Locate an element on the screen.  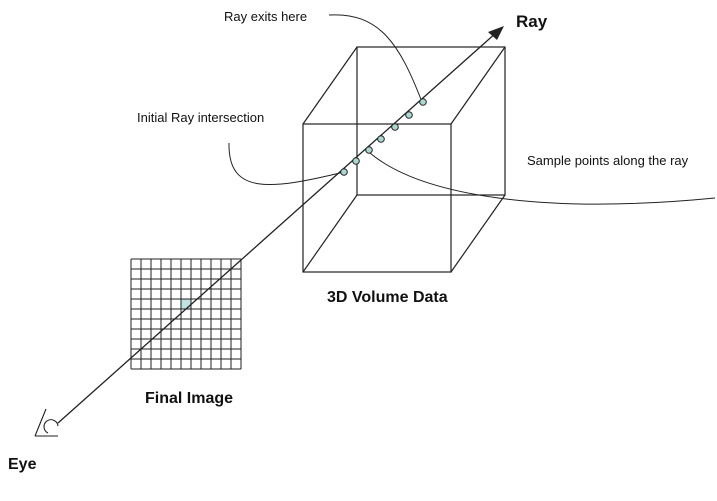
sample-points is located at coordinates (383, 137).